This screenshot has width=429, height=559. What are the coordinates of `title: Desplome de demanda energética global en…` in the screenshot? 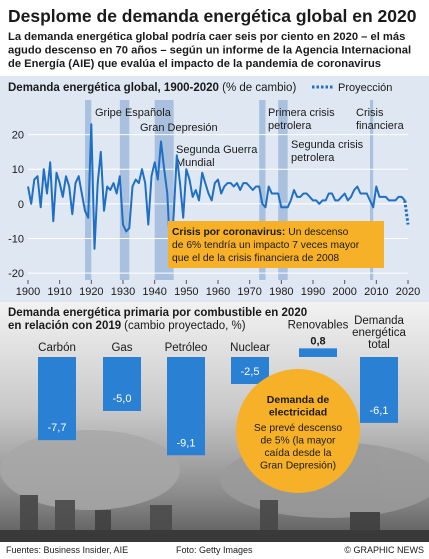 It's located at (212, 16).